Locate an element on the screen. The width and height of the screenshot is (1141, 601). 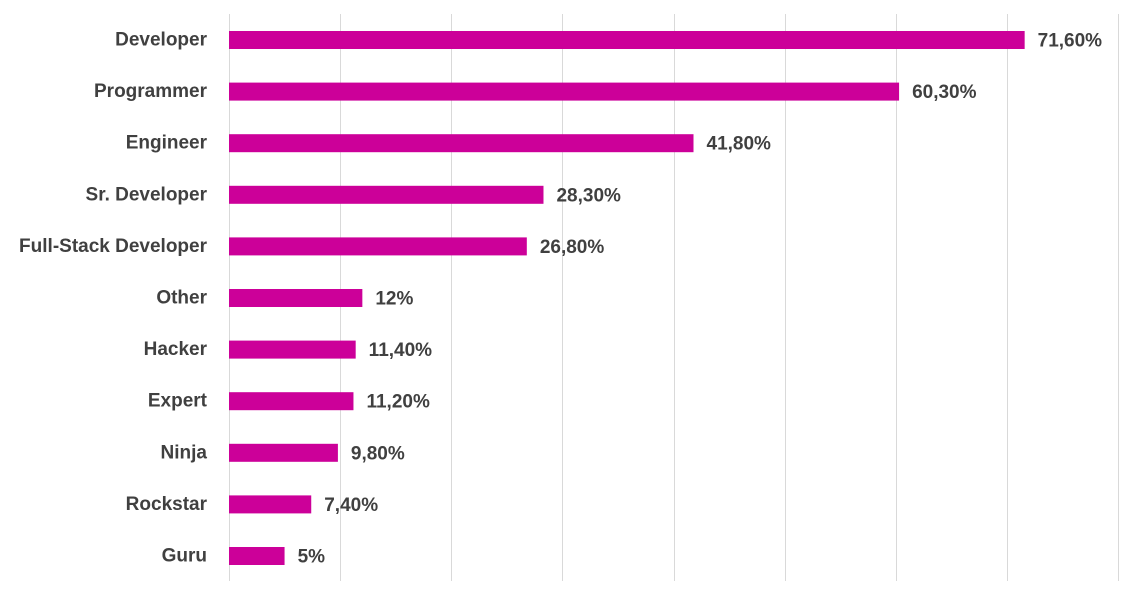
bar-full-stack-developer is located at coordinates (378, 246).